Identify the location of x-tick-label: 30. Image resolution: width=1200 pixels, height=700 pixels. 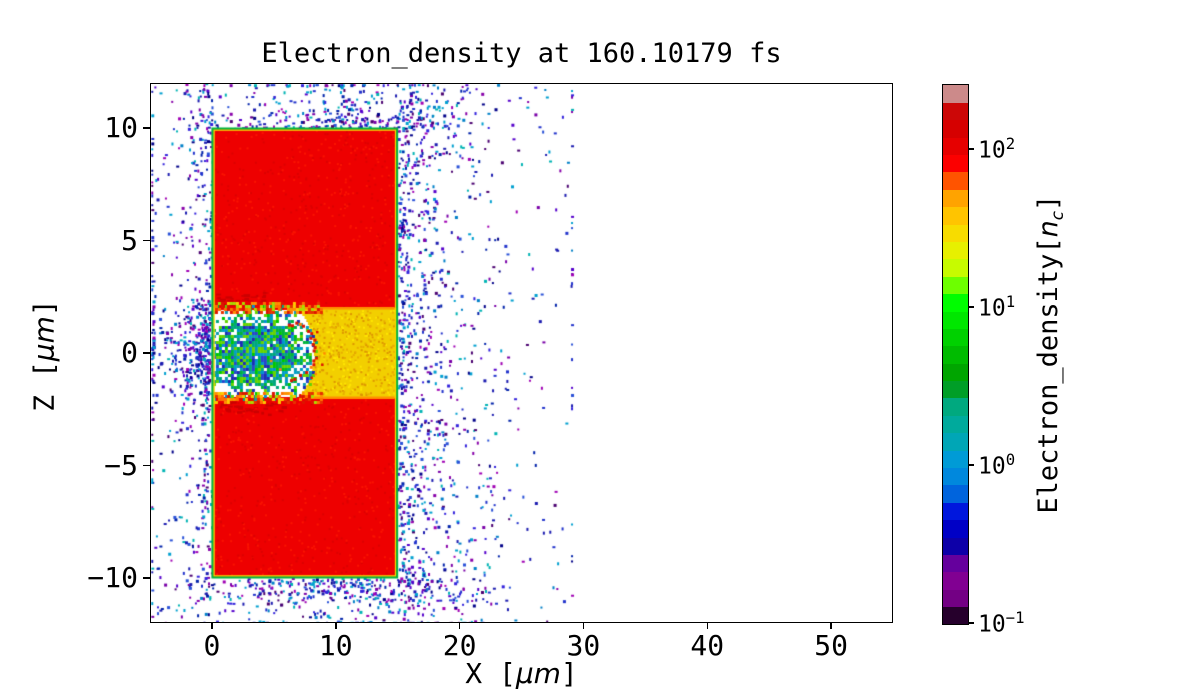
(583, 645).